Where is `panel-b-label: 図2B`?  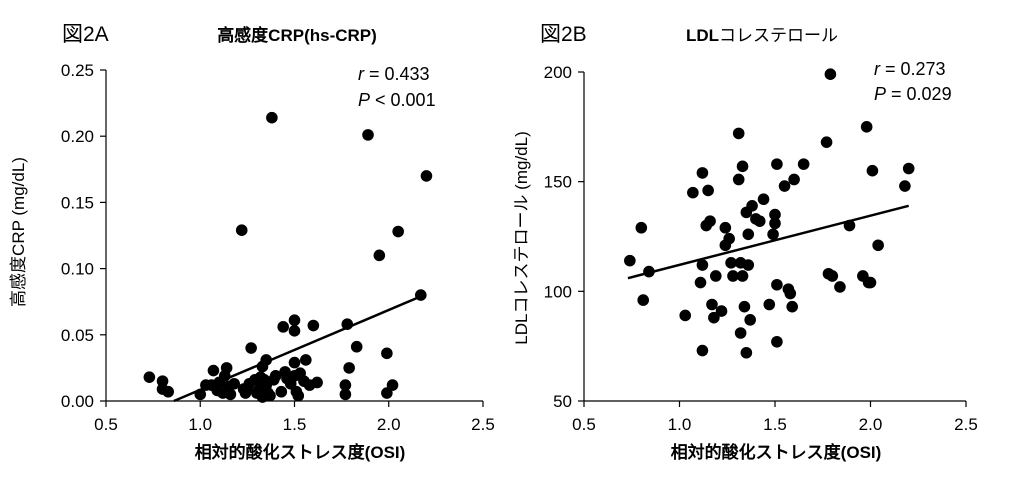
panel-b-label: 図2B is located at coordinates (563, 34).